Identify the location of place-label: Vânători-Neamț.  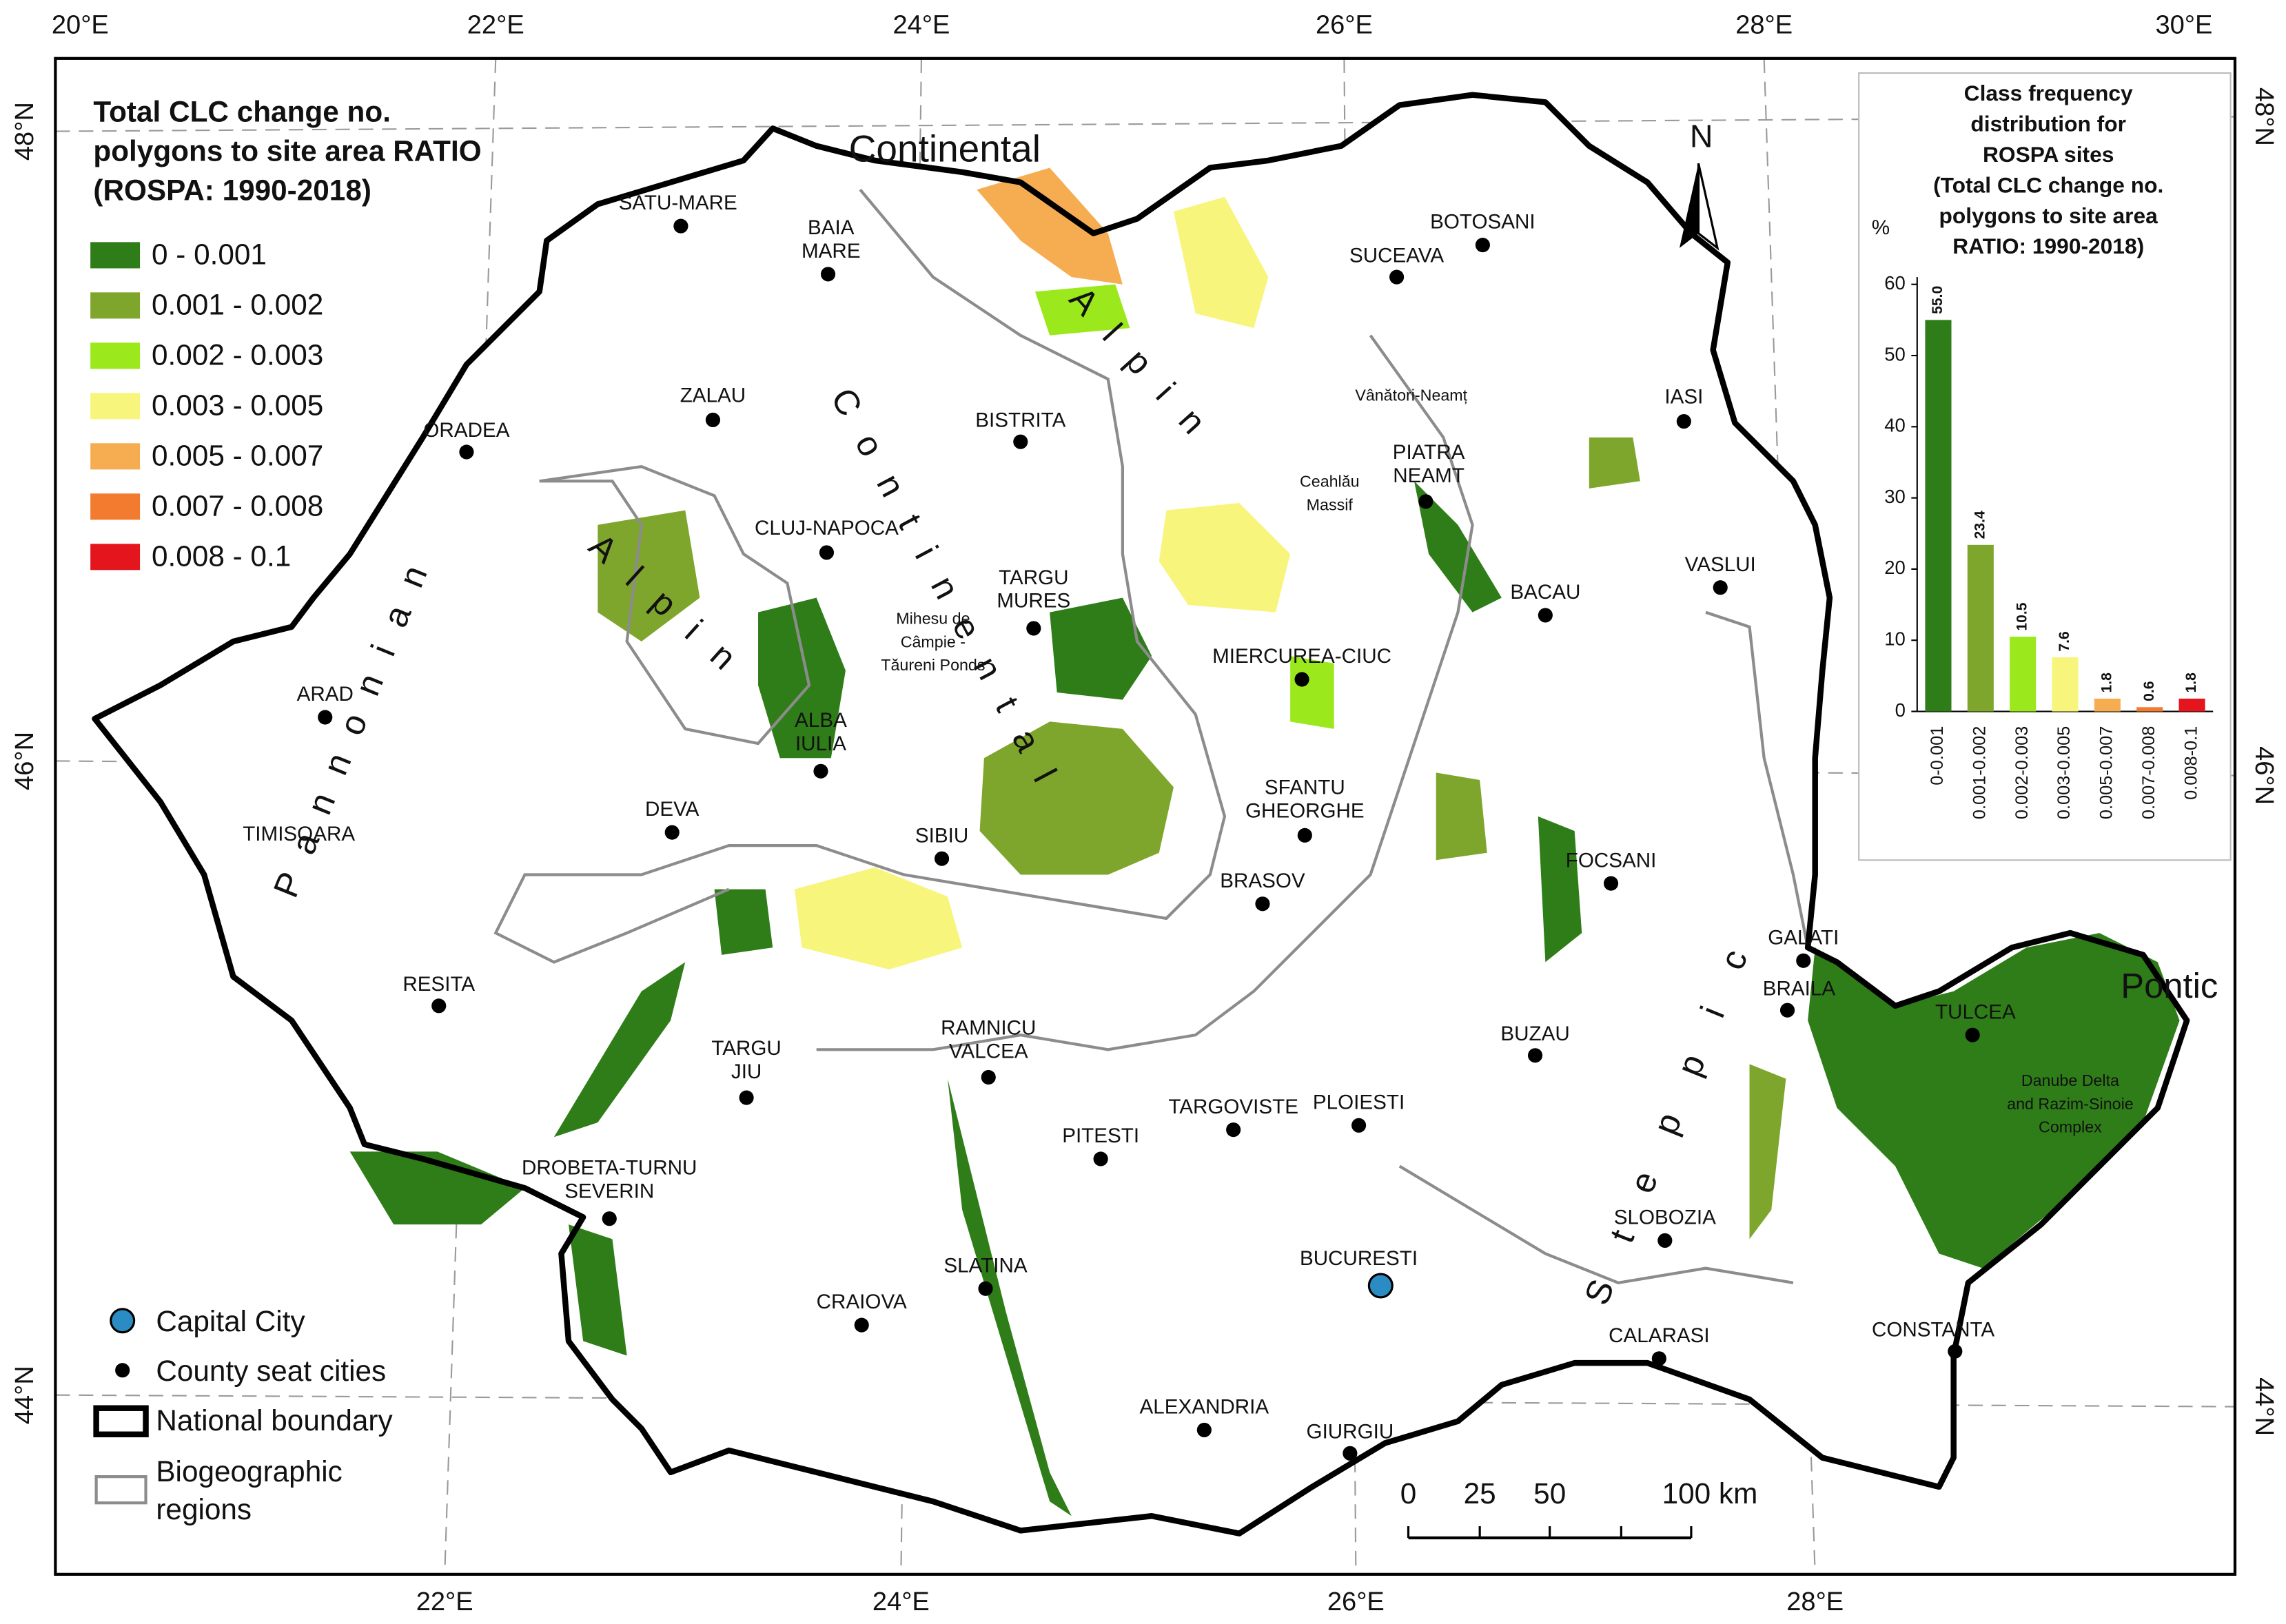
(1411, 395).